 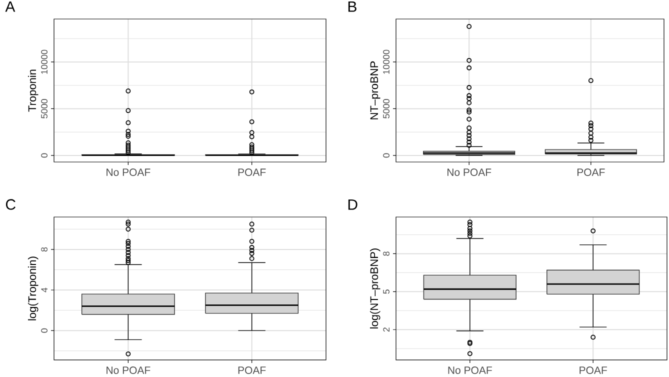 What do you see at coordinates (375, 288) in the screenshot?
I see `y-axis-title: log(NT–proBNP)` at bounding box center [375, 288].